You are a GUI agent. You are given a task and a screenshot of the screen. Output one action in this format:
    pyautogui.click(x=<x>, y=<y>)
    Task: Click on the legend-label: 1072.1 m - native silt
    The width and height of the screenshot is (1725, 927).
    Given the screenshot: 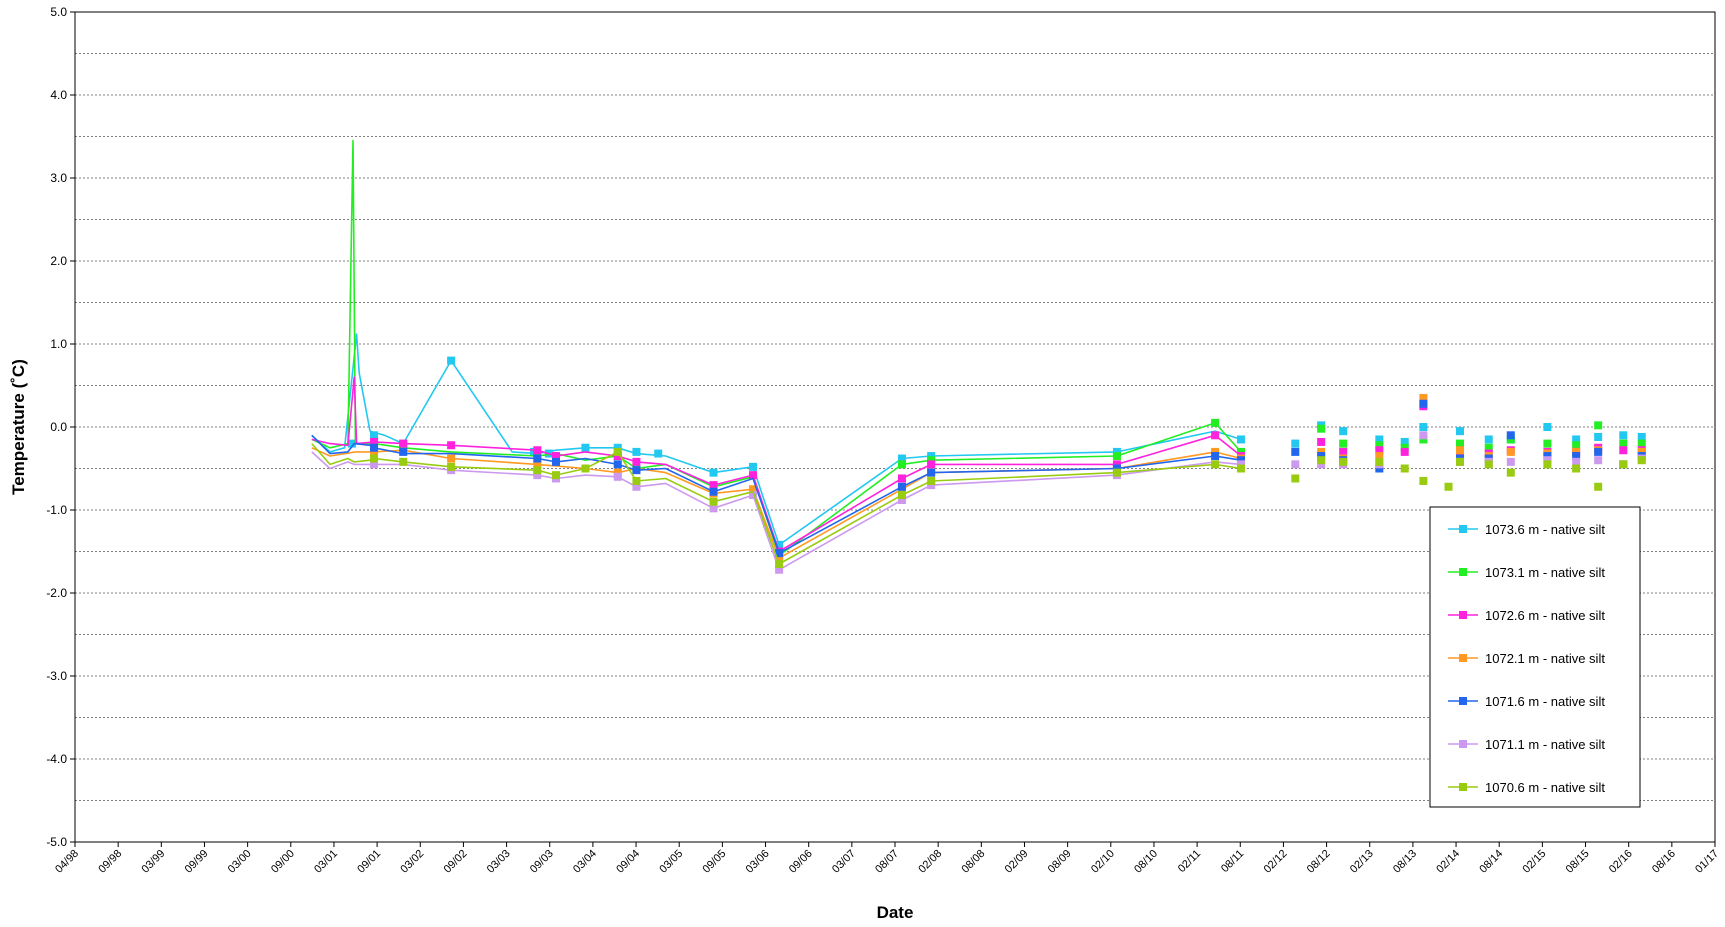 What is the action you would take?
    pyautogui.click(x=1545, y=658)
    